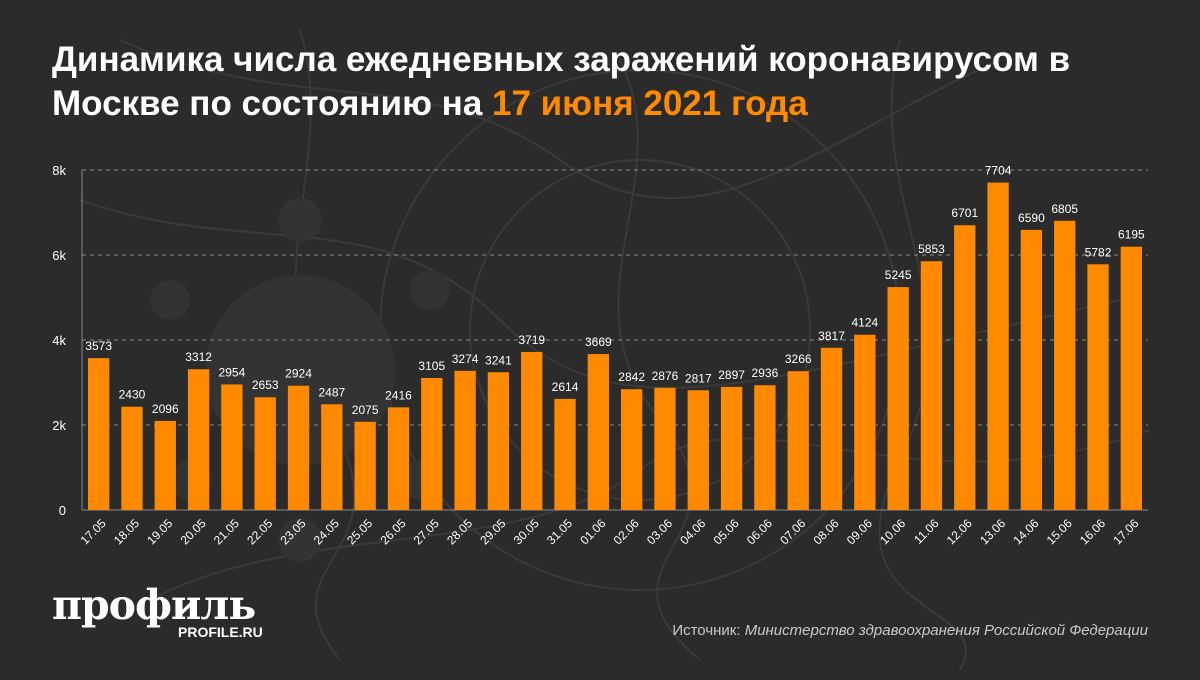 The height and width of the screenshot is (680, 1200). What do you see at coordinates (1031, 218) in the screenshot?
I see `bar-value-label: 6590` at bounding box center [1031, 218].